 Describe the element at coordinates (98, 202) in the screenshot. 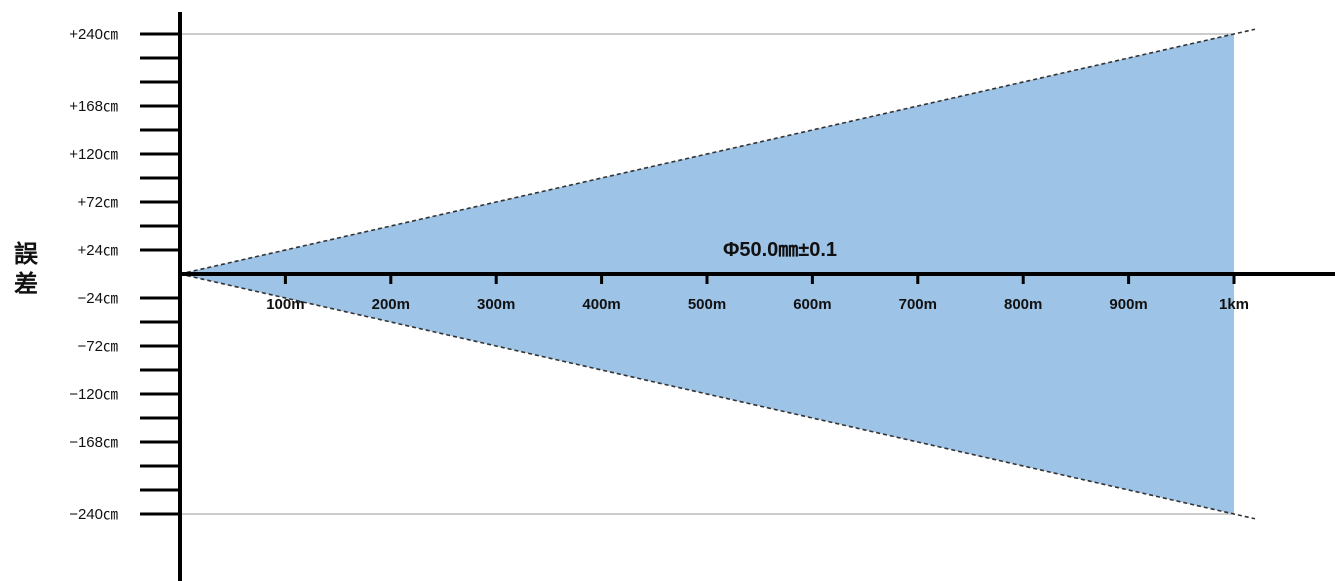

I see `y-tick-label: +72㎝` at that location.